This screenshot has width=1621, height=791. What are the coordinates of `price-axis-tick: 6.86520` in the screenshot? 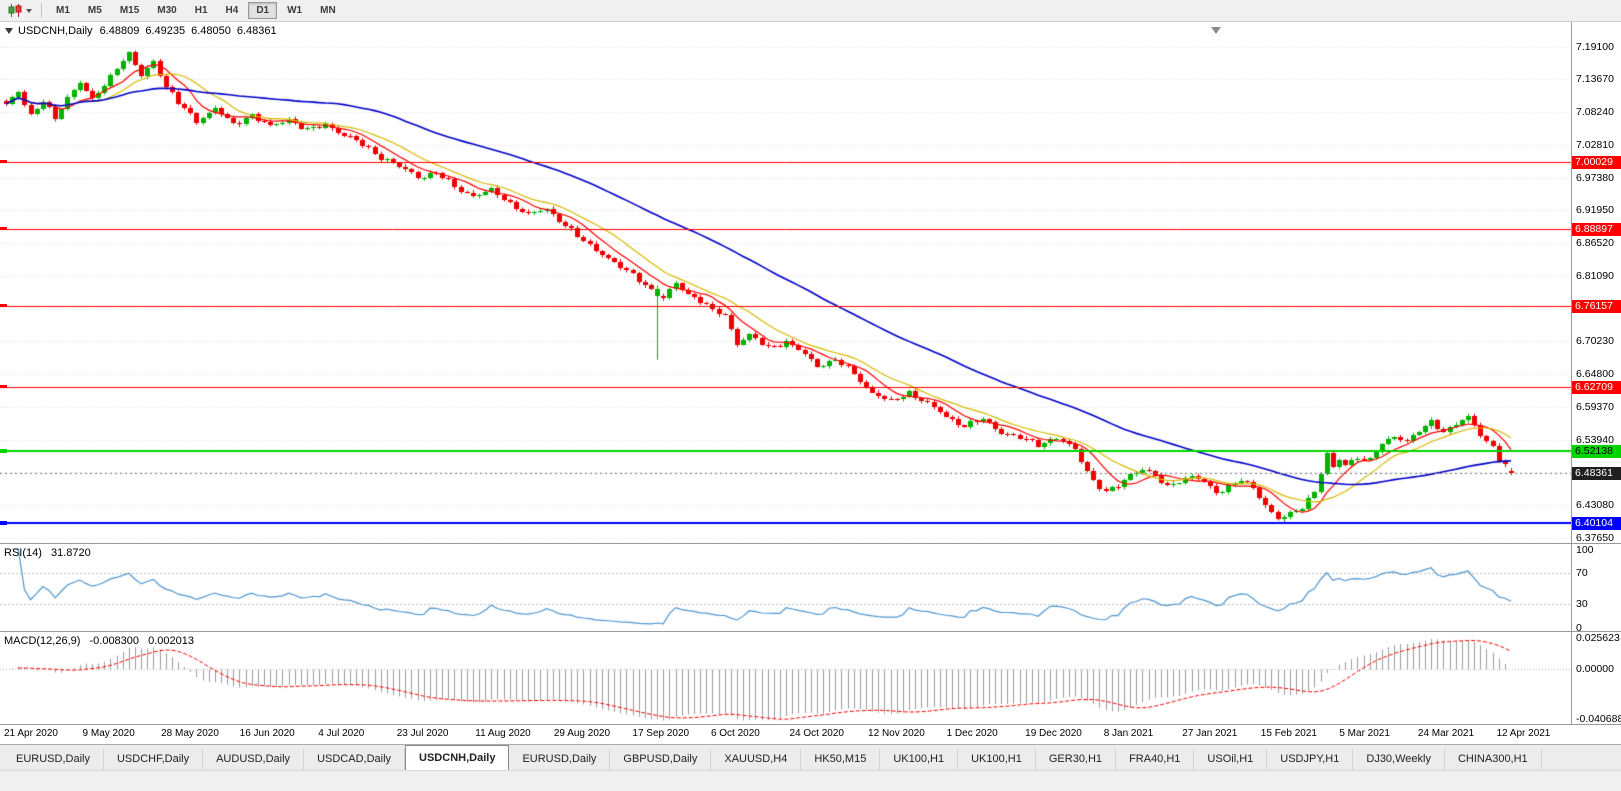 It's located at (1595, 243).